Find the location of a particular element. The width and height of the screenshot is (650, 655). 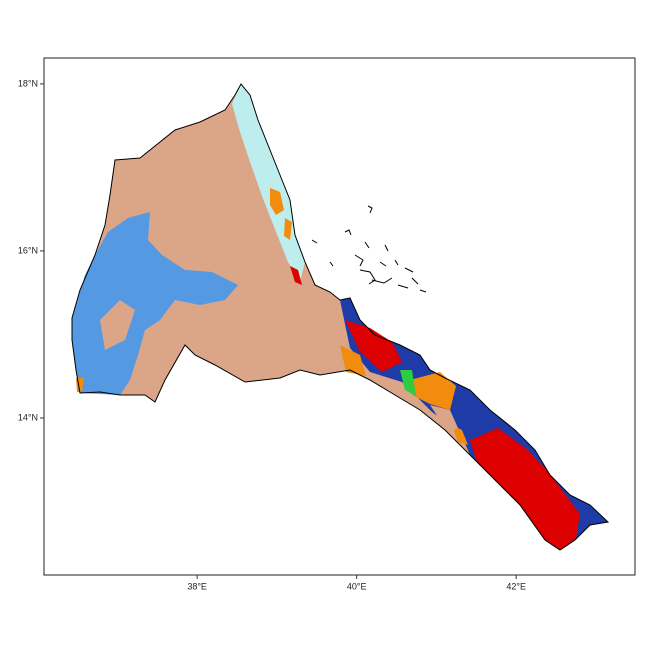

x-tick-label: 38°E is located at coordinates (197, 586).